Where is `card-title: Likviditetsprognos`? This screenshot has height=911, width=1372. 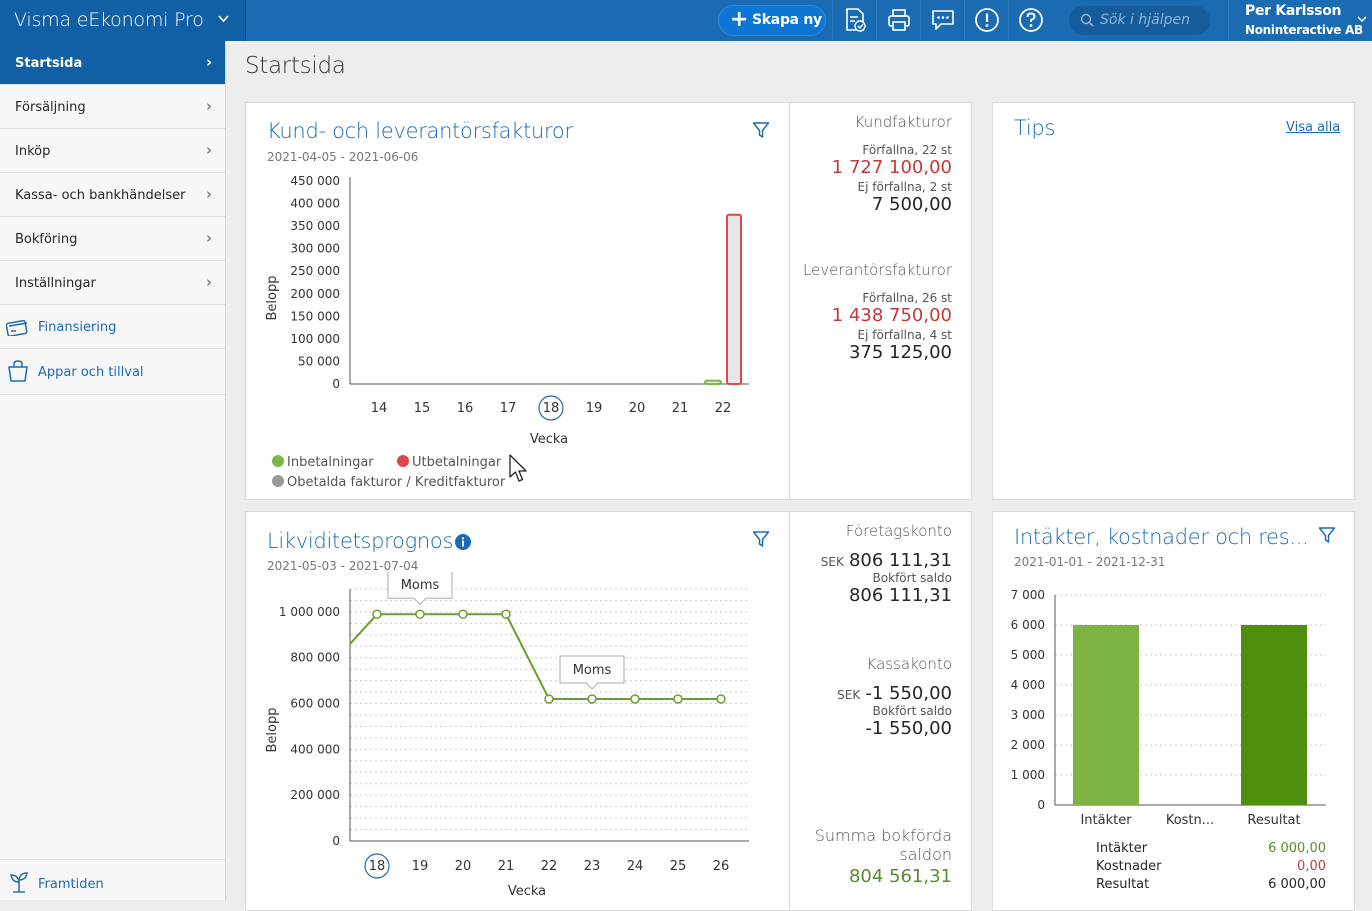
card-title: Likviditetsprognos is located at coordinates (360, 541).